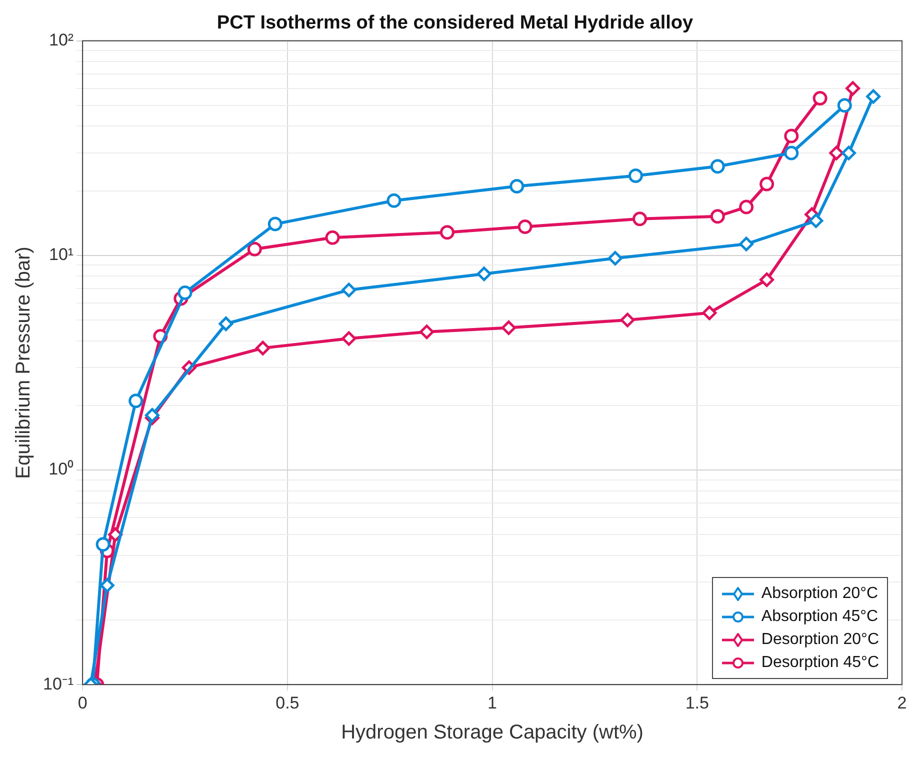 The height and width of the screenshot is (757, 920). I want to click on legend-label: Desorption 20°C, so click(820, 640).